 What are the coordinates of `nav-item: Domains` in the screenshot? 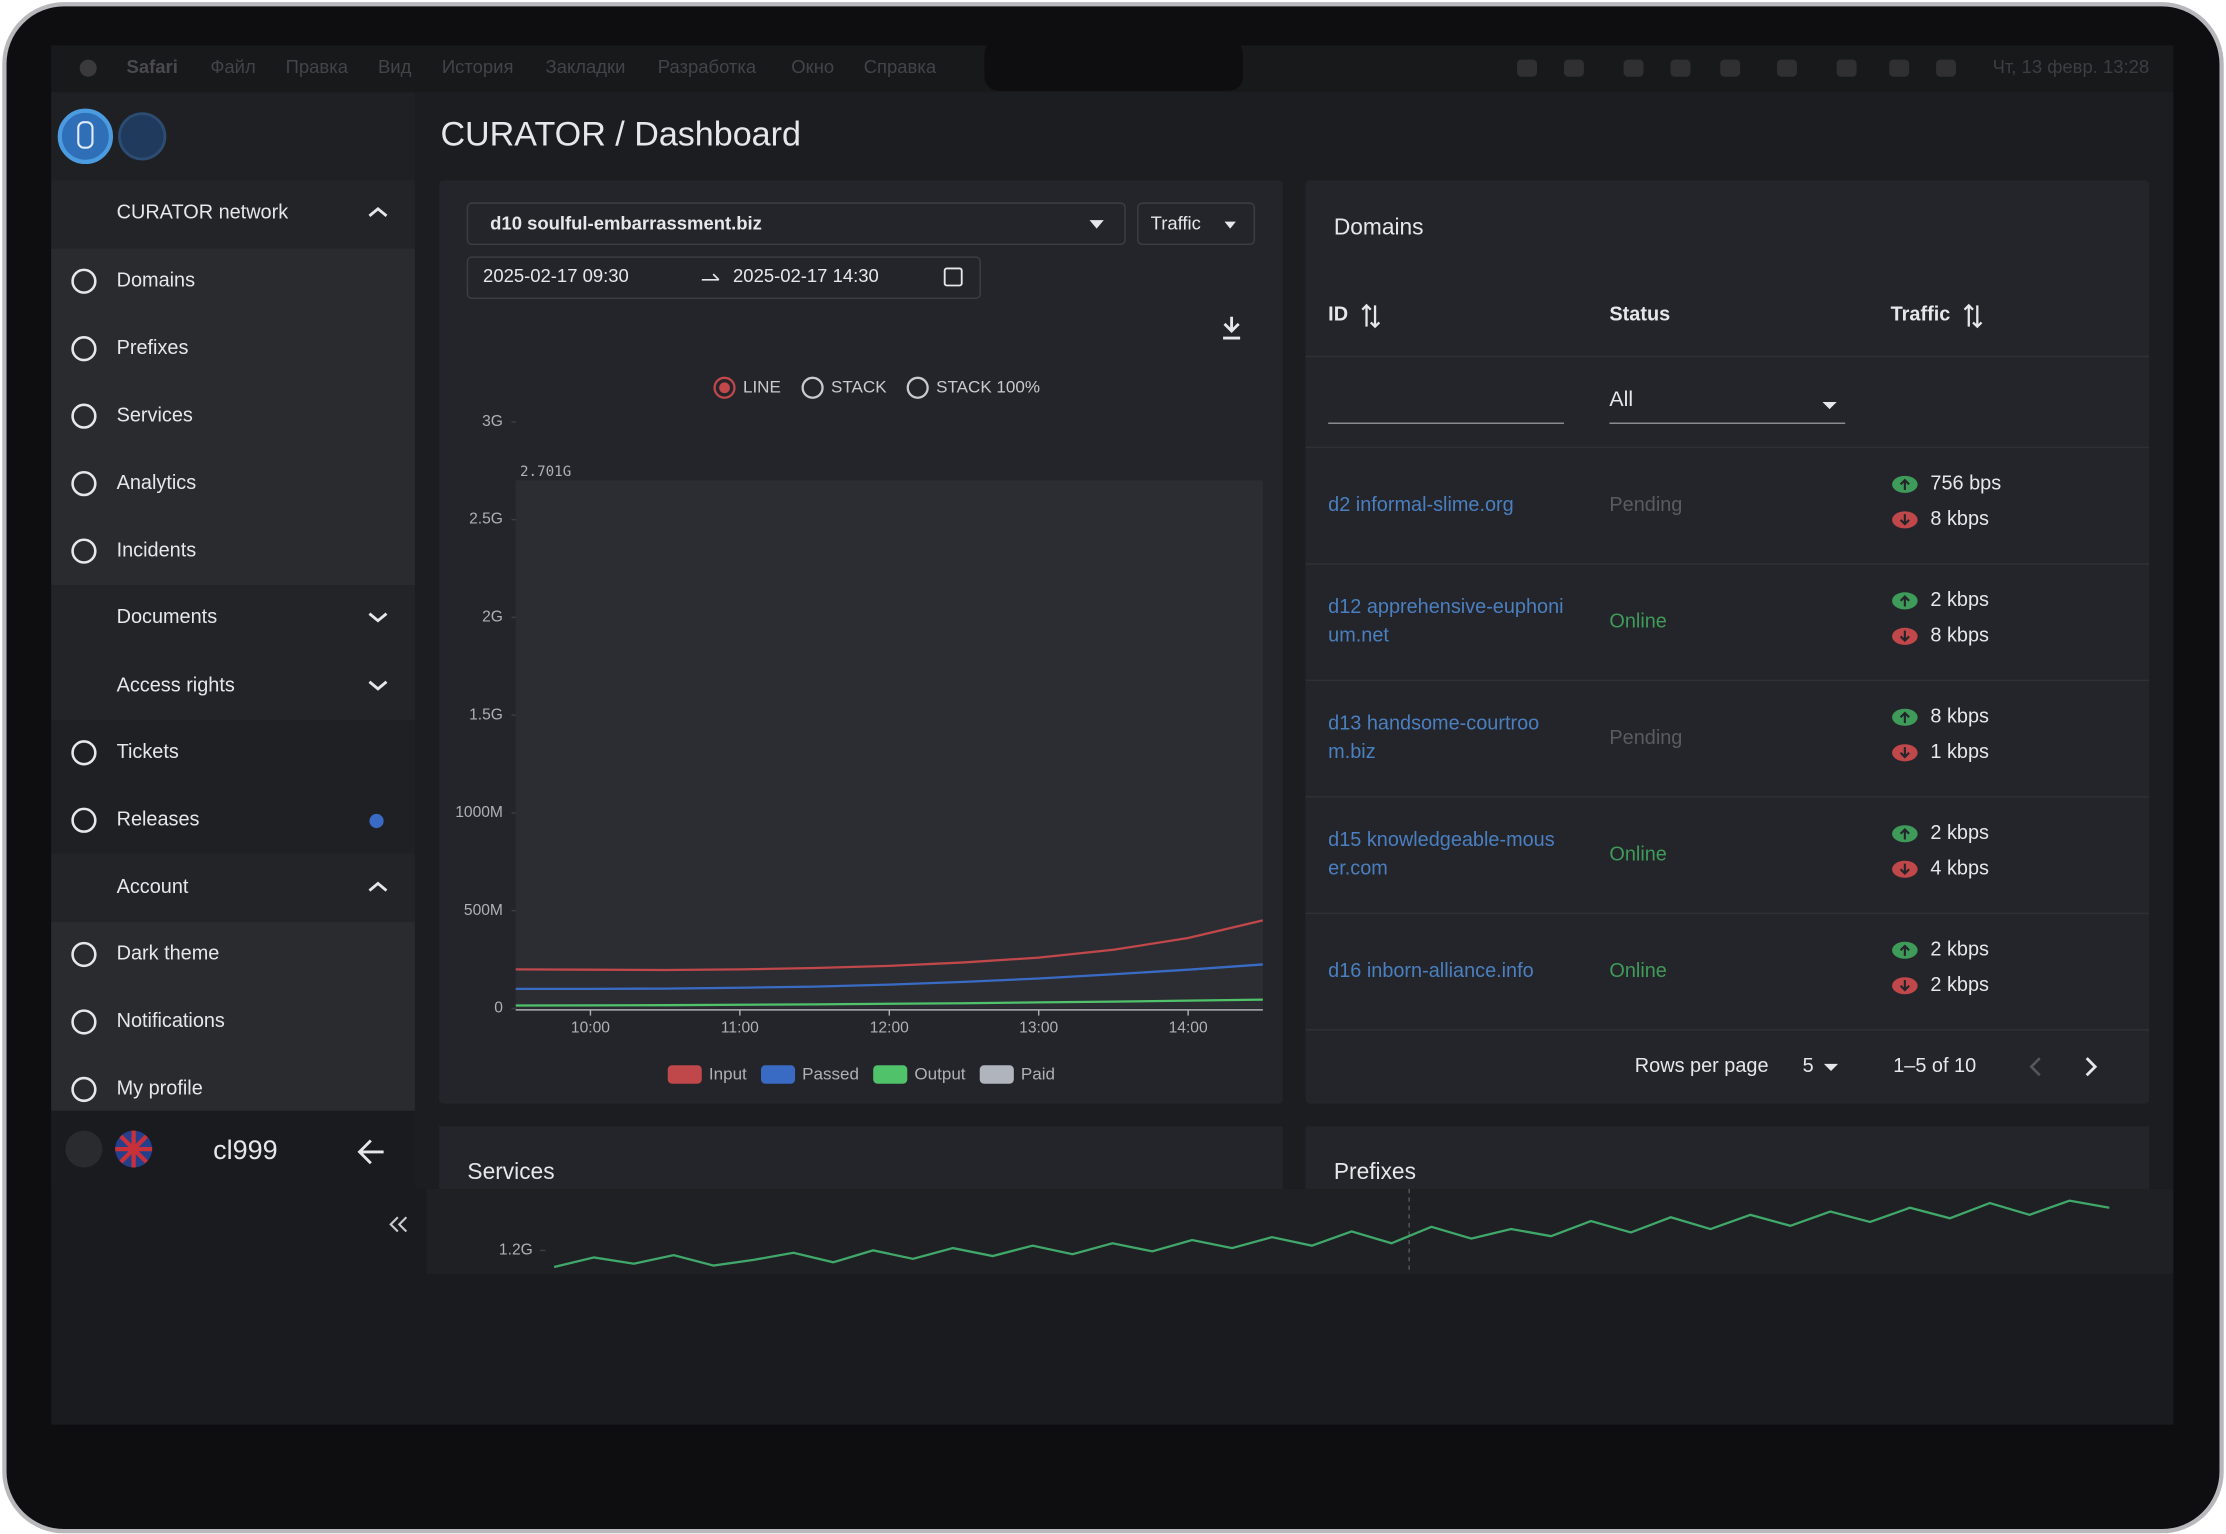 It's located at (156, 280).